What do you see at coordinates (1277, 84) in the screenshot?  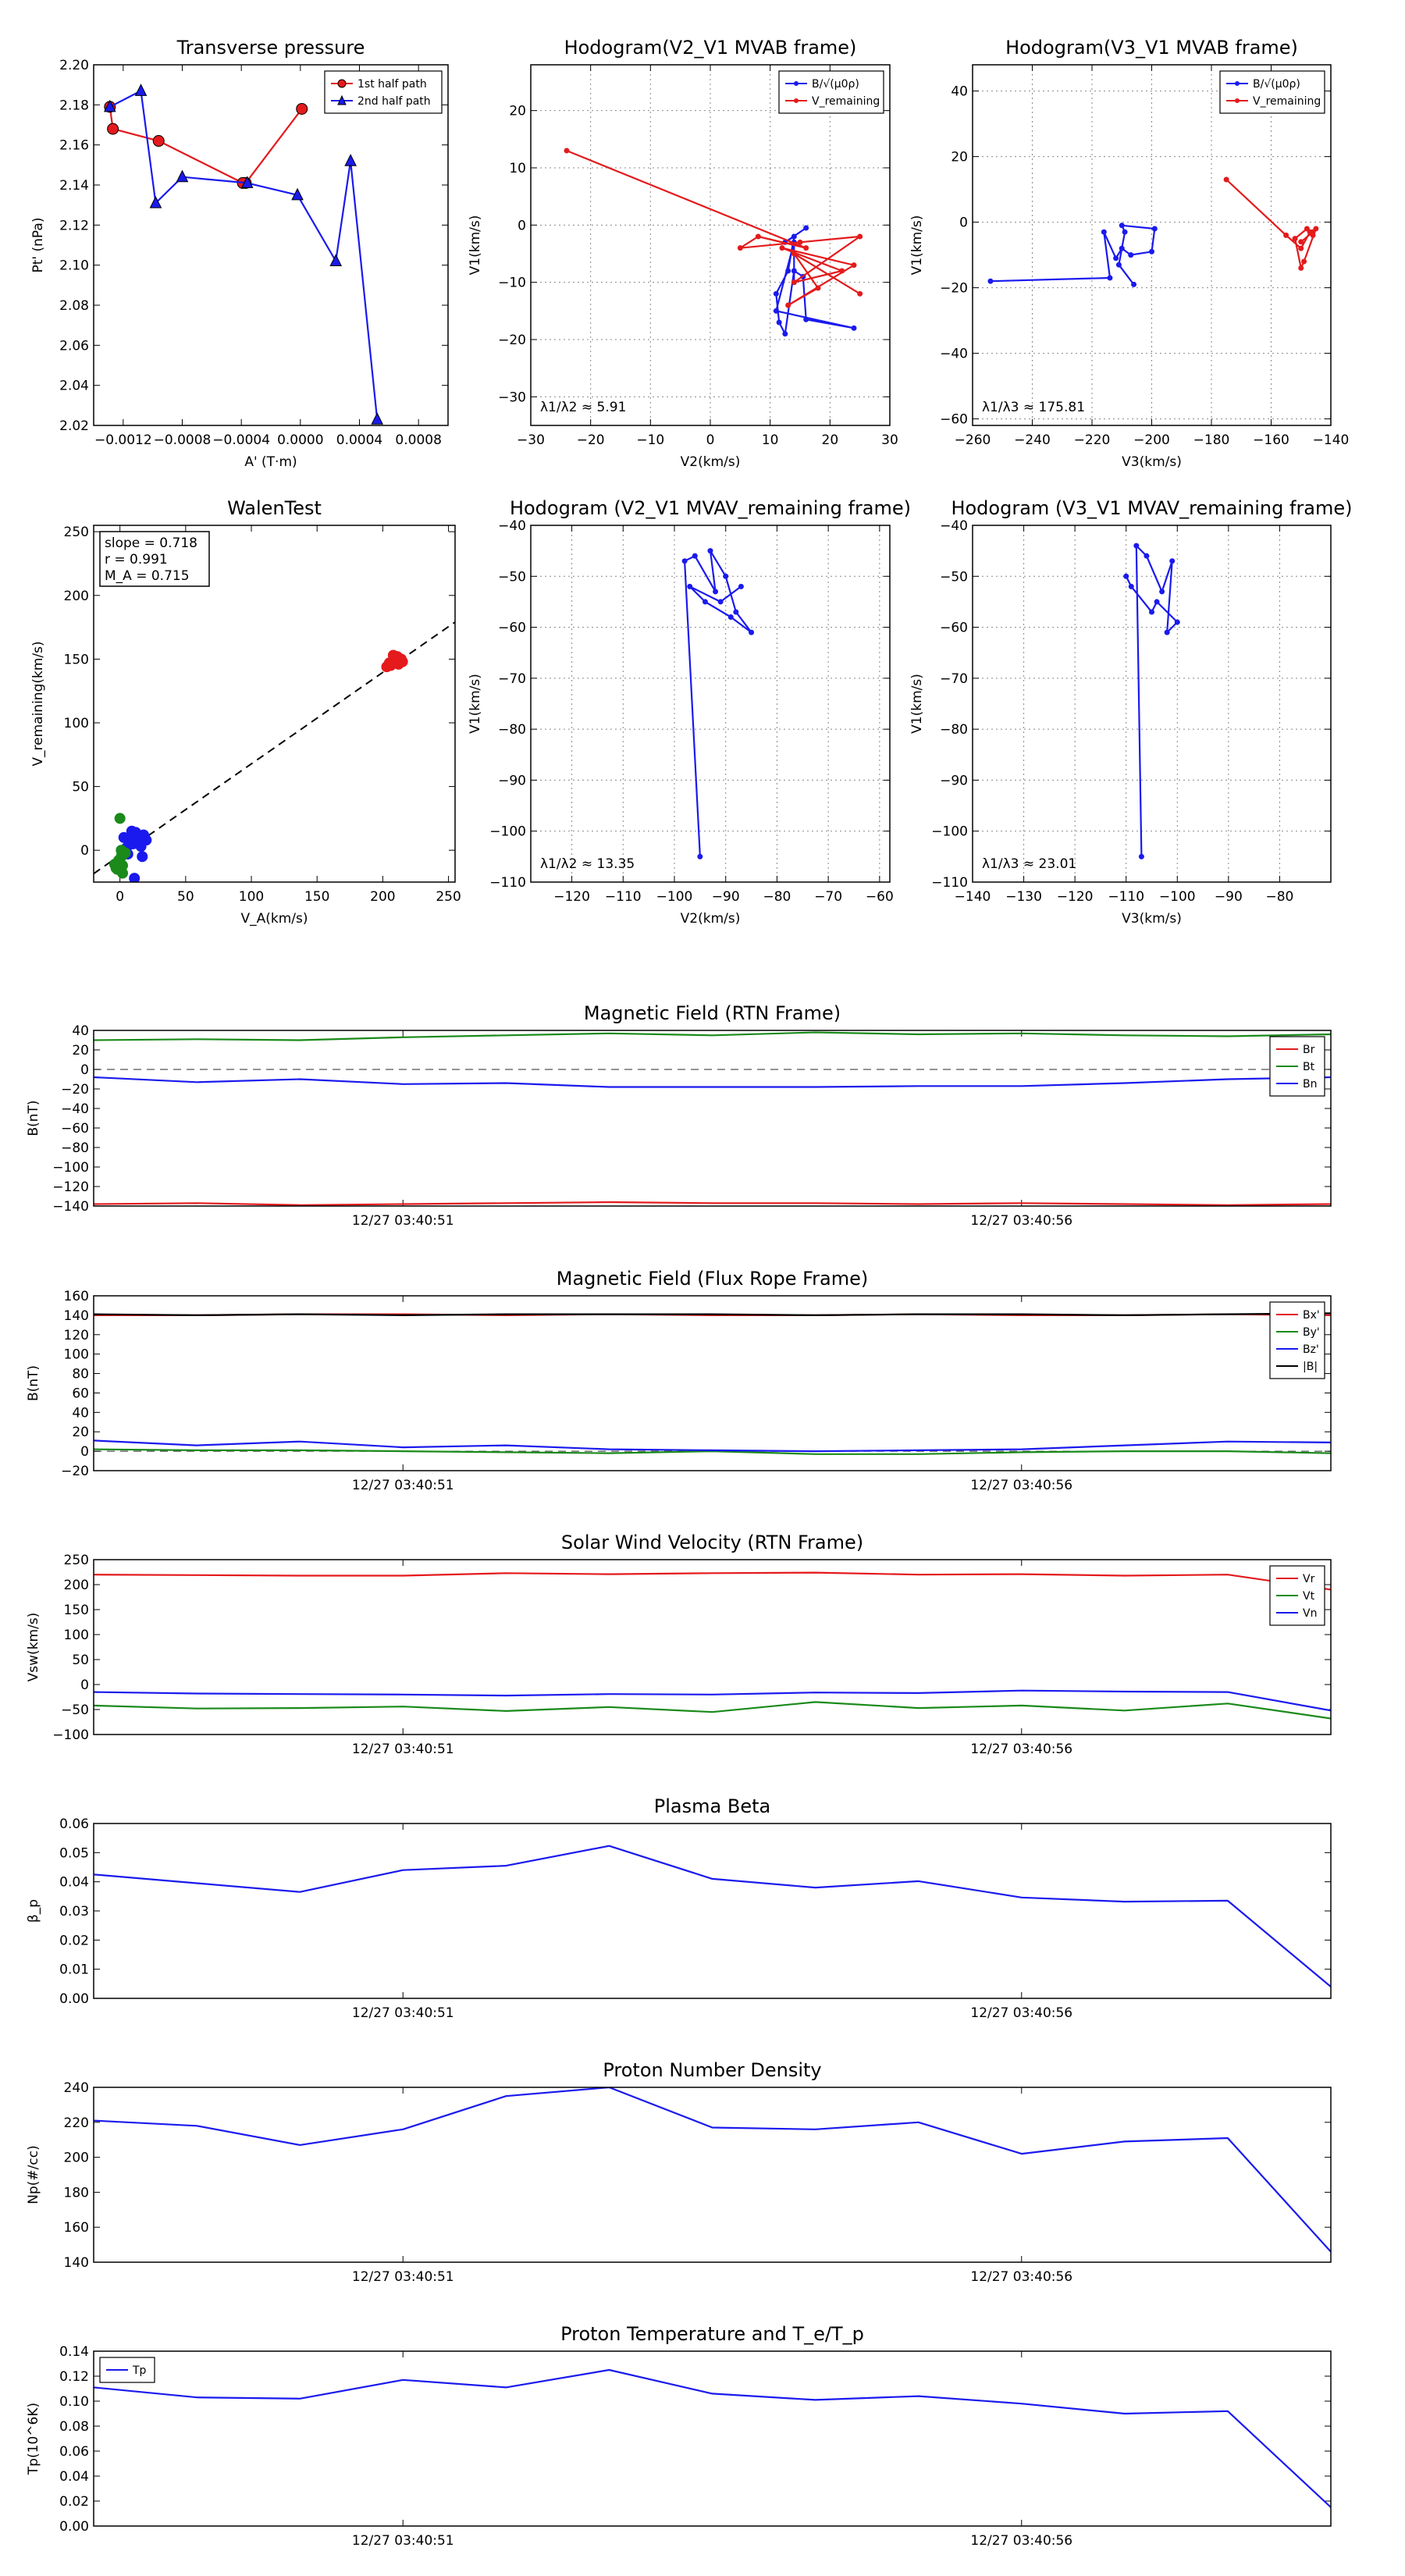 I see `legend-label: B/√(μ0ρ)` at bounding box center [1277, 84].